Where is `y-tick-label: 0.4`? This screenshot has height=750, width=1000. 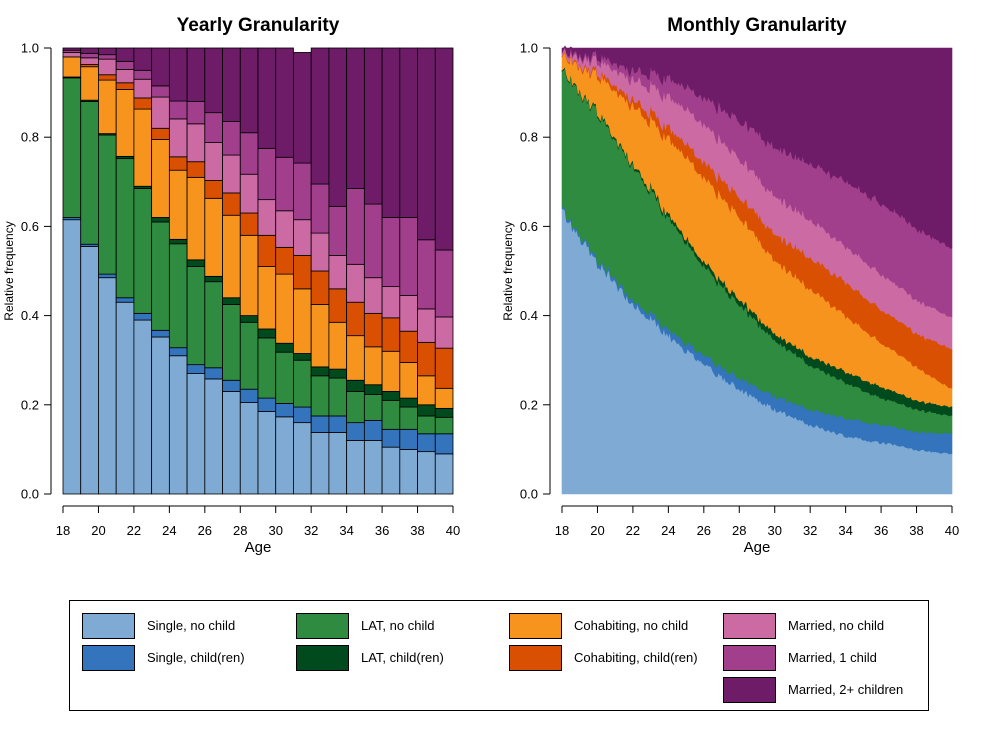 y-tick-label: 0.4 is located at coordinates (529, 315).